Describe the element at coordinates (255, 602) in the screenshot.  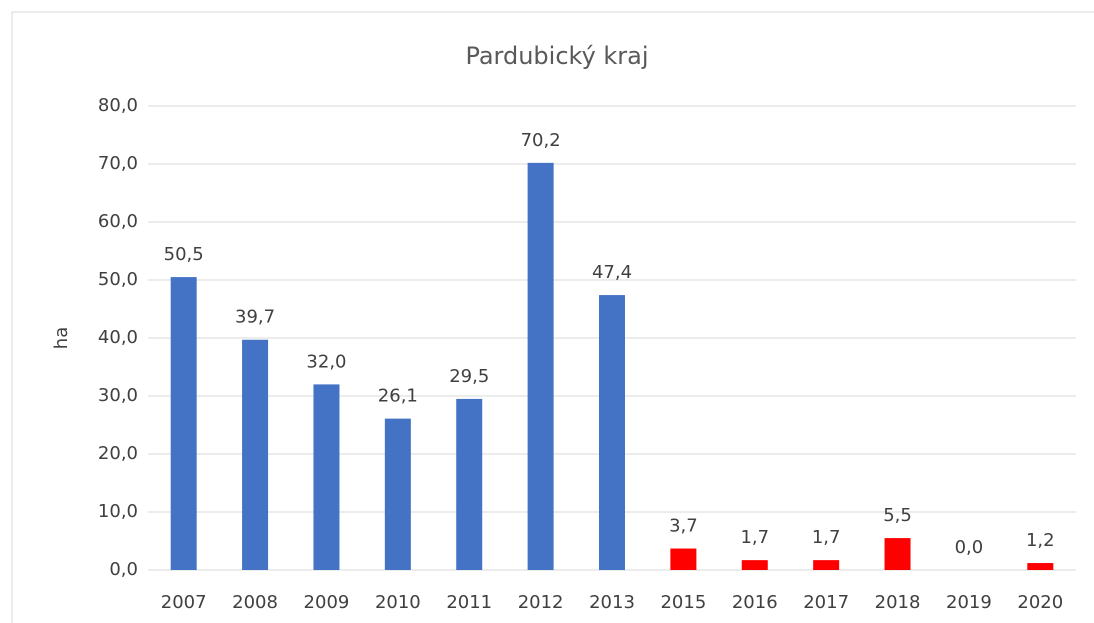
I see `x-tick-label: 2008` at that location.